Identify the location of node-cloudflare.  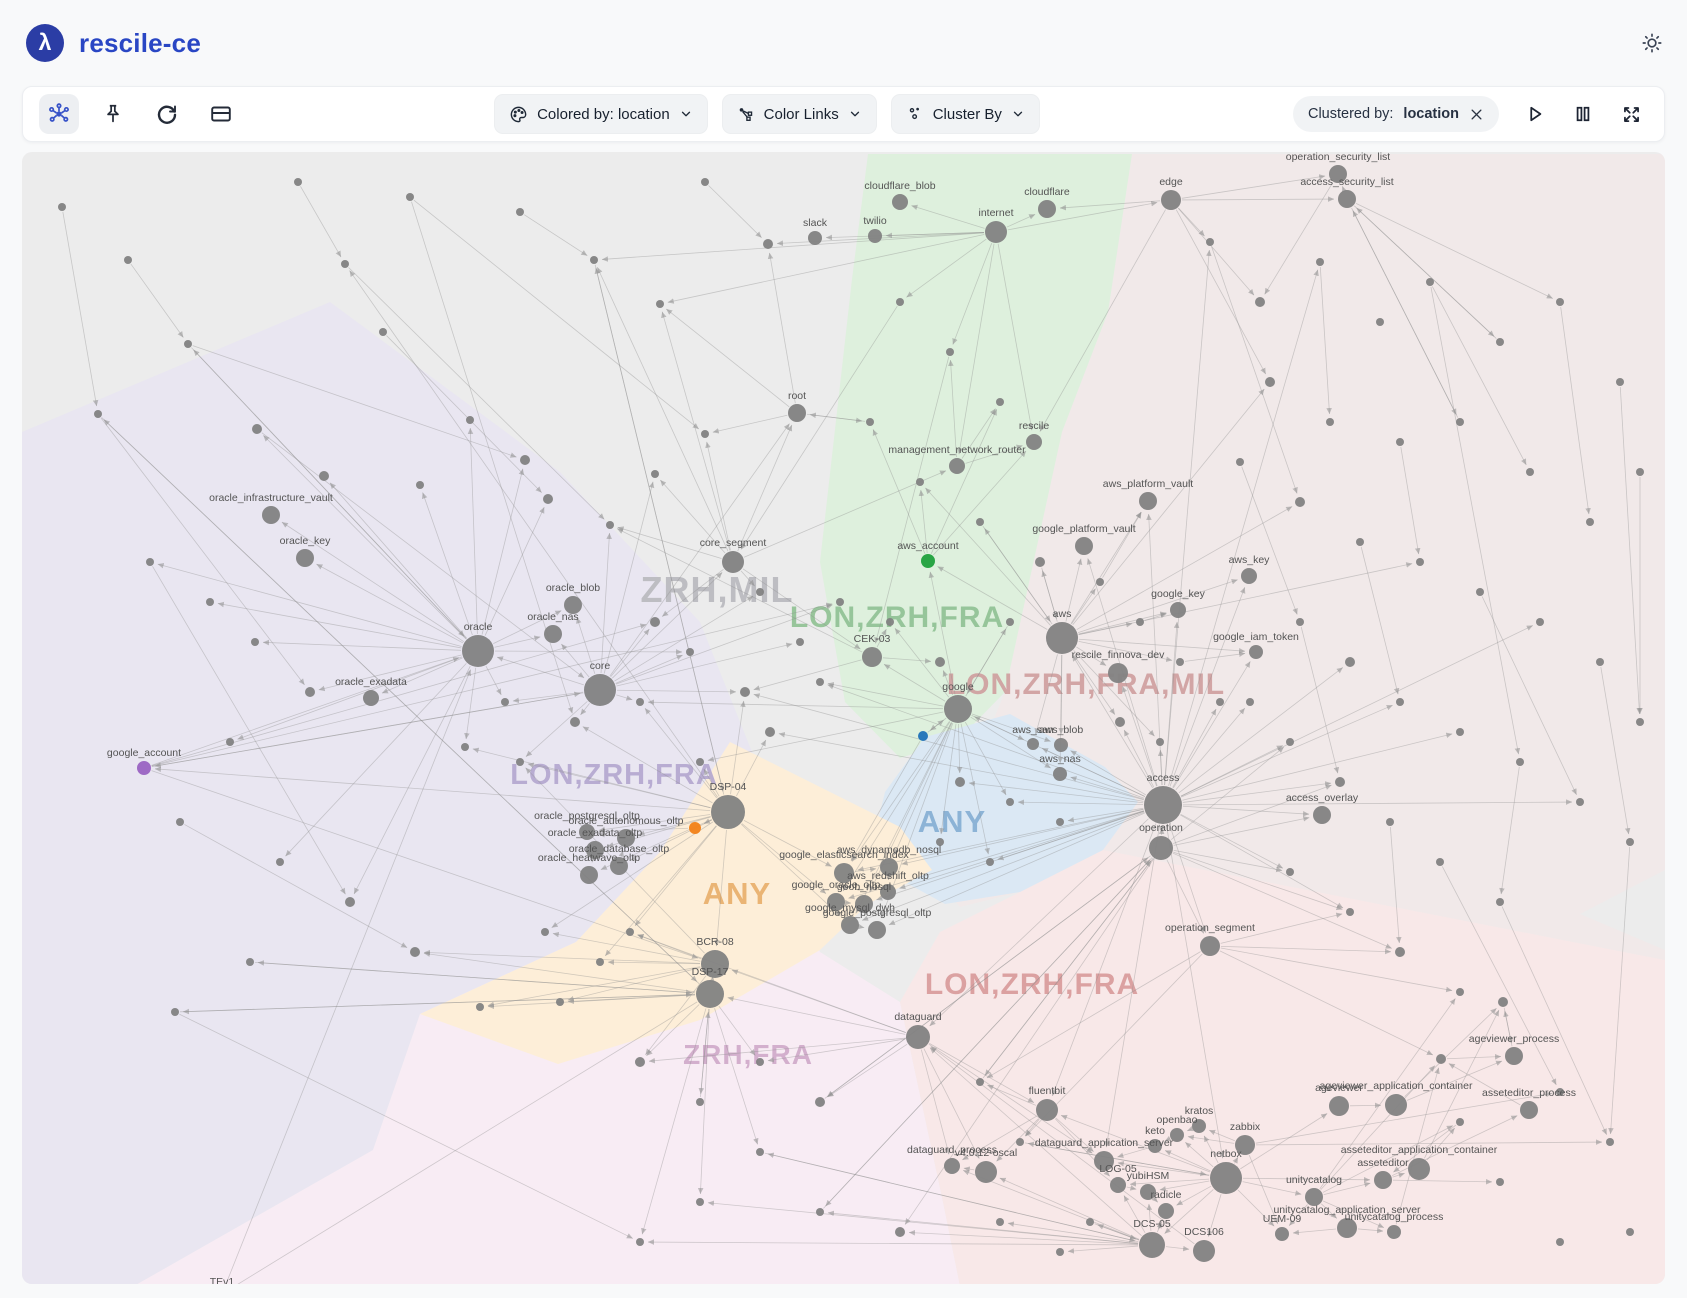
(1047, 209).